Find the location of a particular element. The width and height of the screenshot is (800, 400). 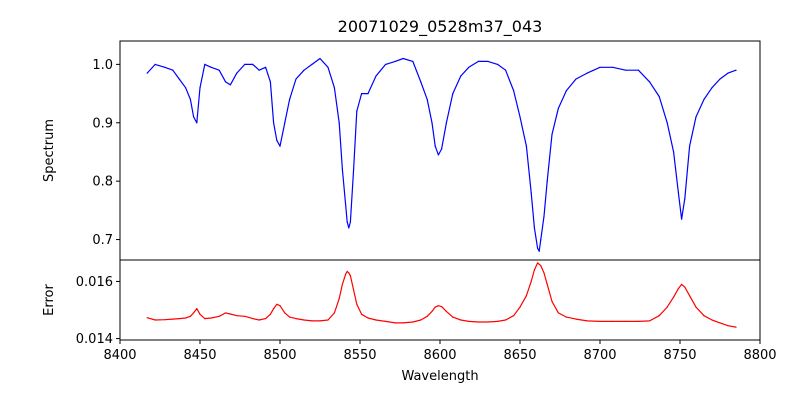

chart-title: 20071029_0528m37_043 is located at coordinates (440, 27).